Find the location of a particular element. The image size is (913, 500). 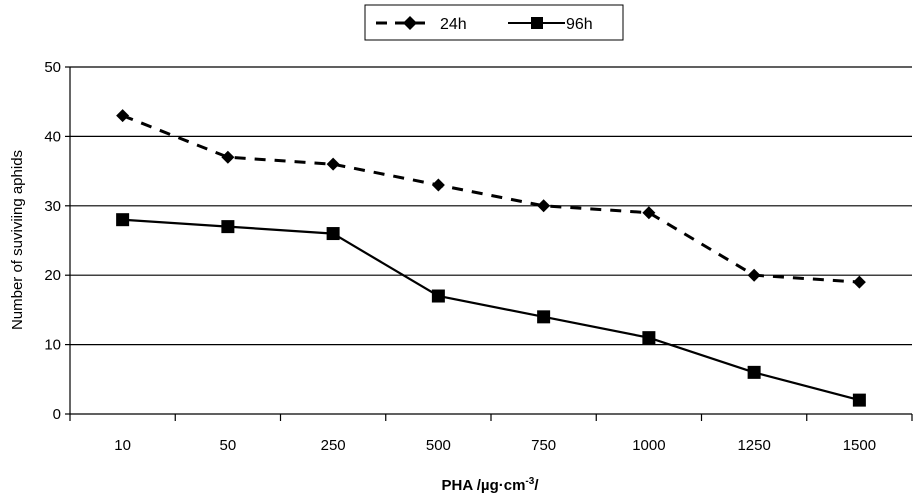

x-tick-label: 750 is located at coordinates (543, 445).